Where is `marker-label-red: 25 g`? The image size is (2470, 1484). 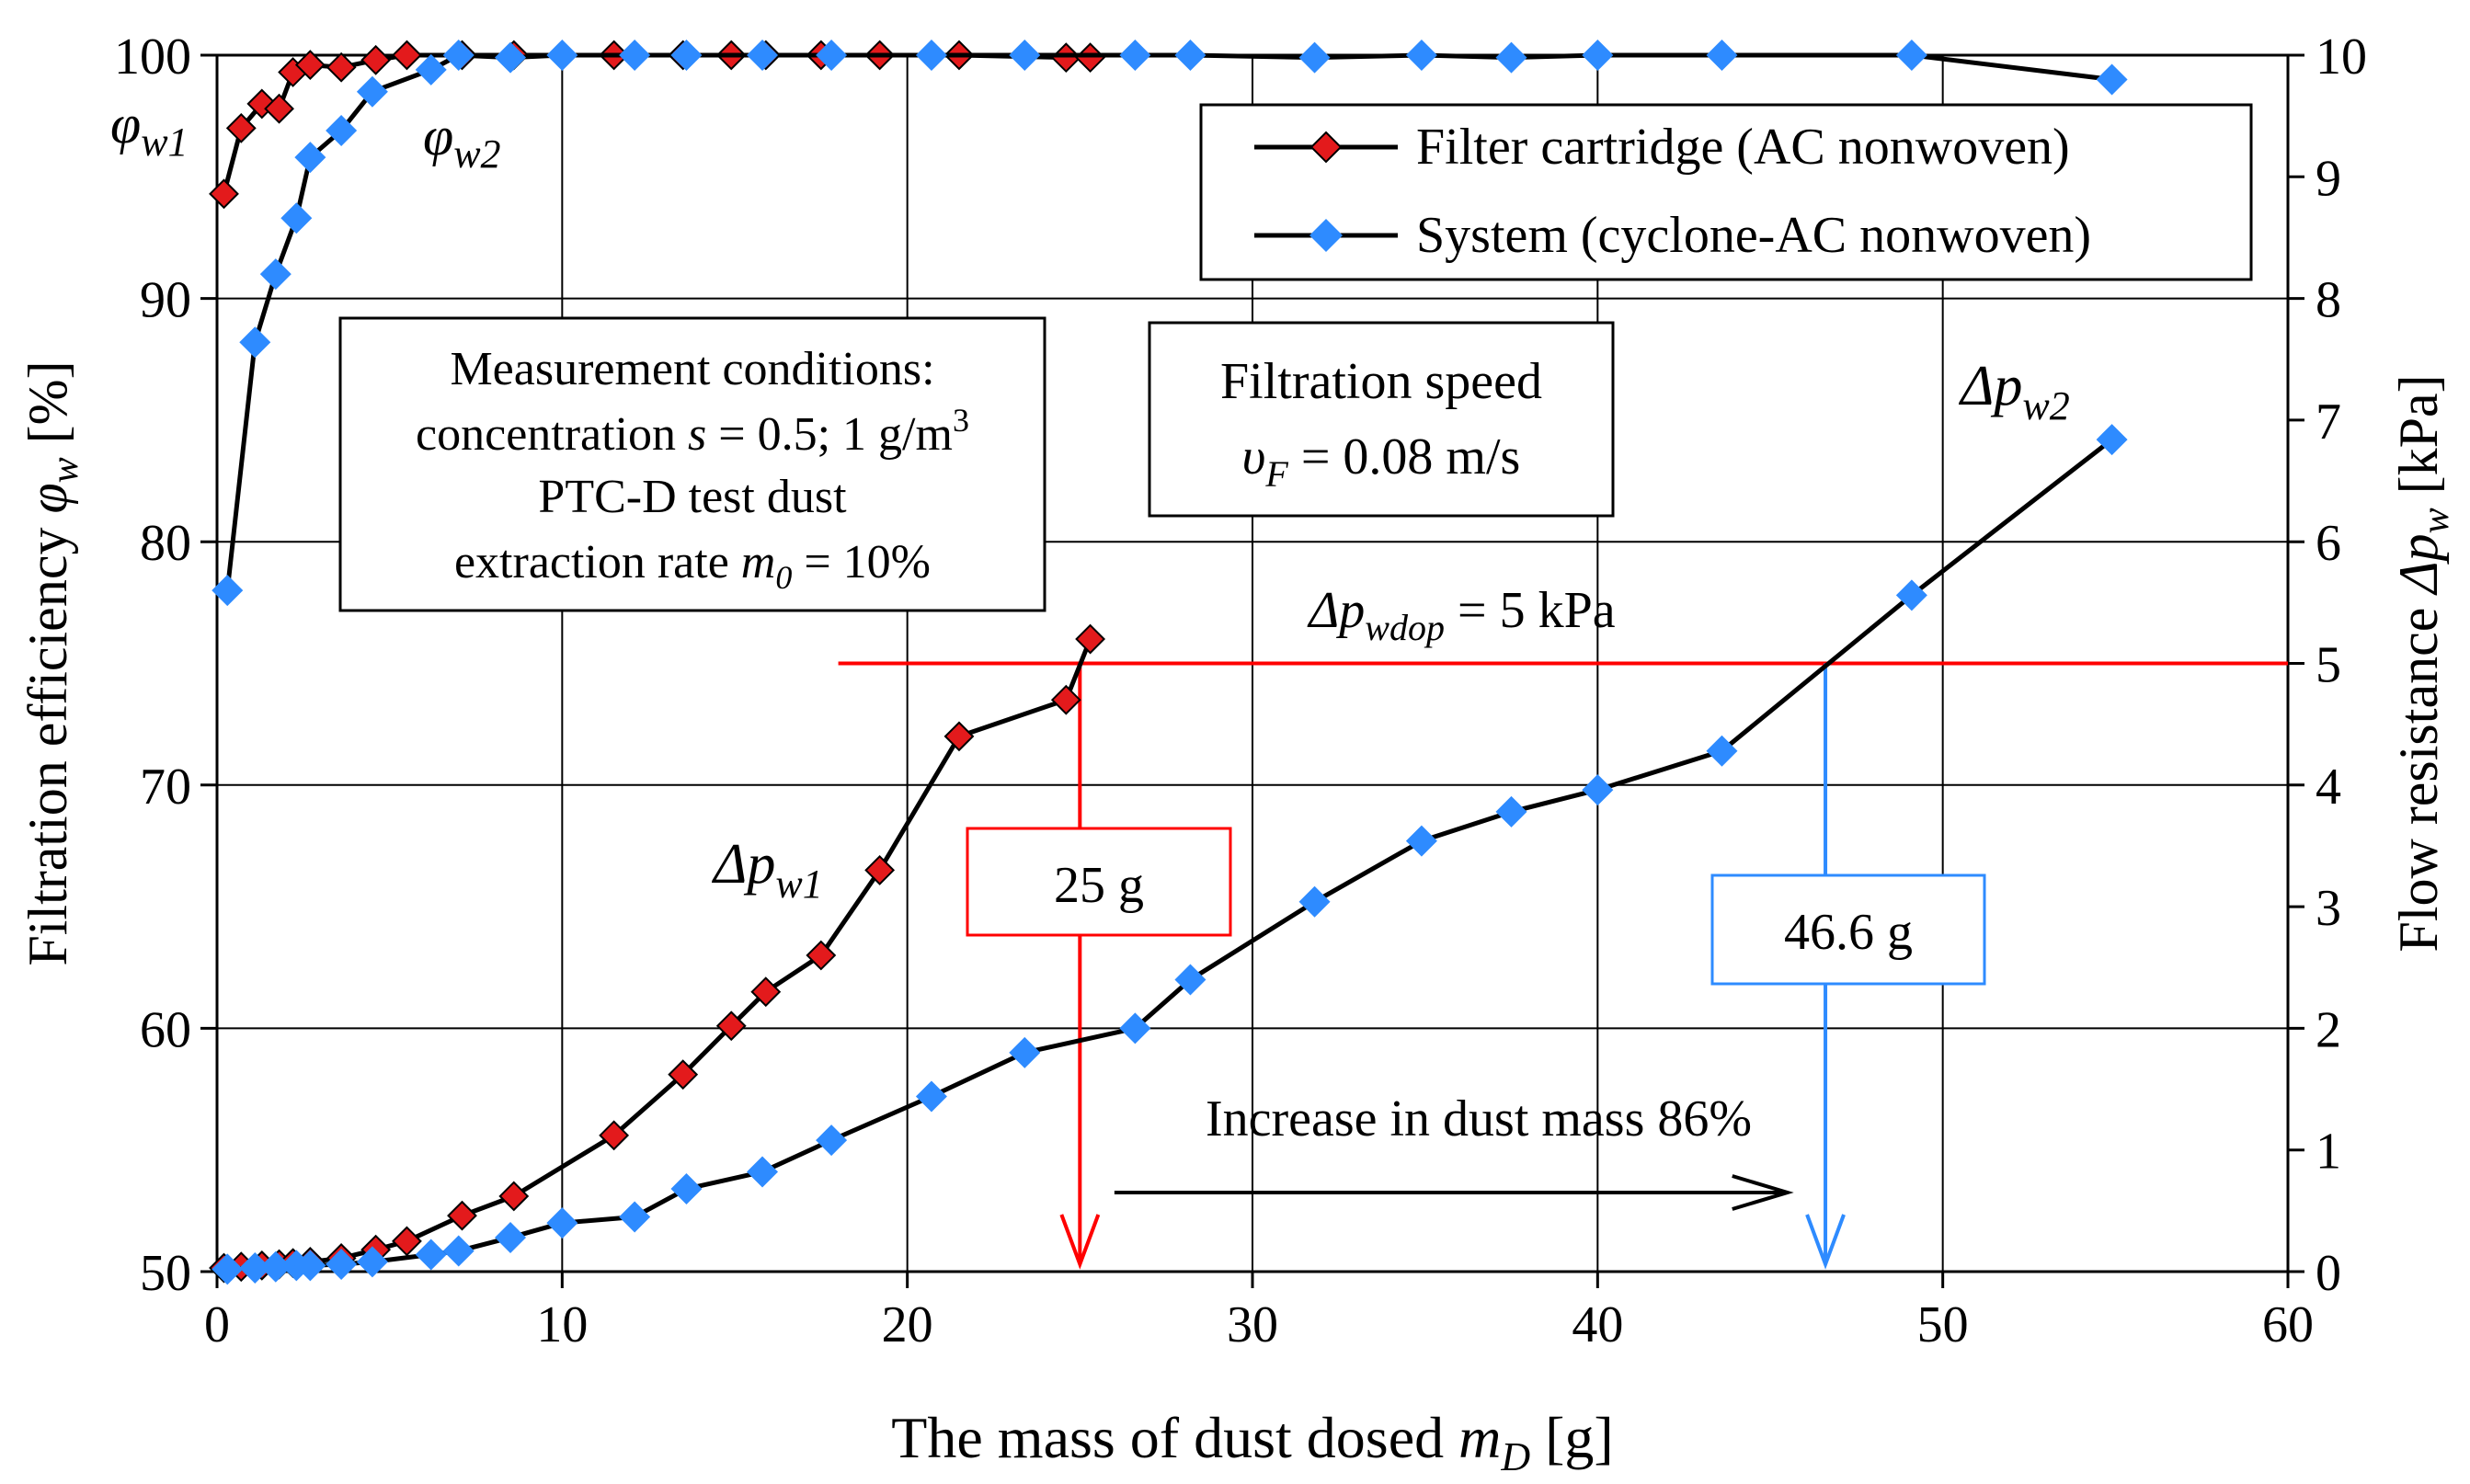
marker-label-red: 25 g is located at coordinates (1099, 885).